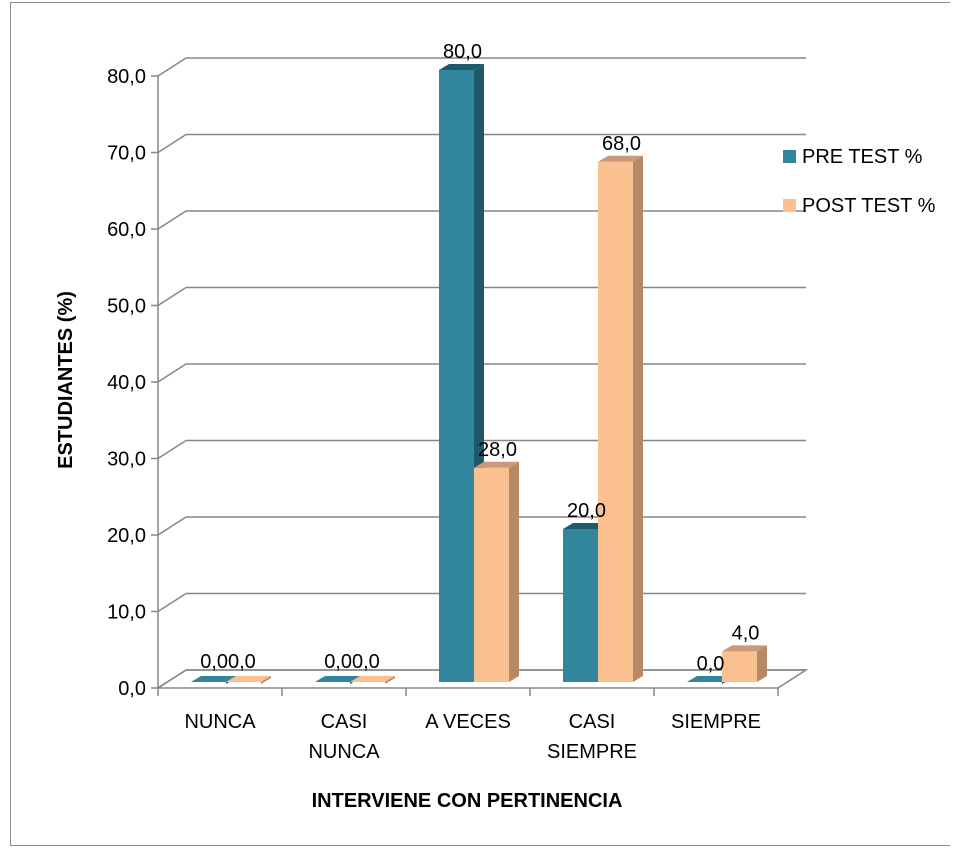  I want to click on legend: PRE TEST % POST TEST %, so click(859, 181).